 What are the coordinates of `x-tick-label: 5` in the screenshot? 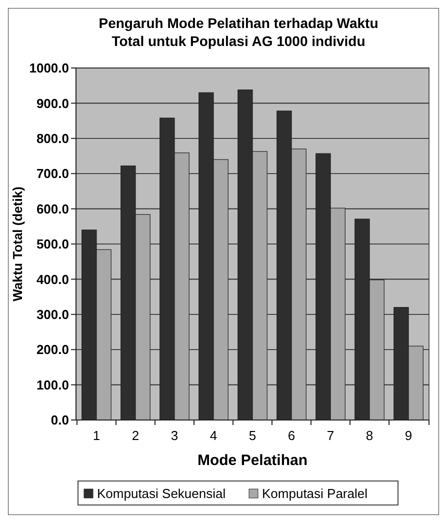 It's located at (252, 435).